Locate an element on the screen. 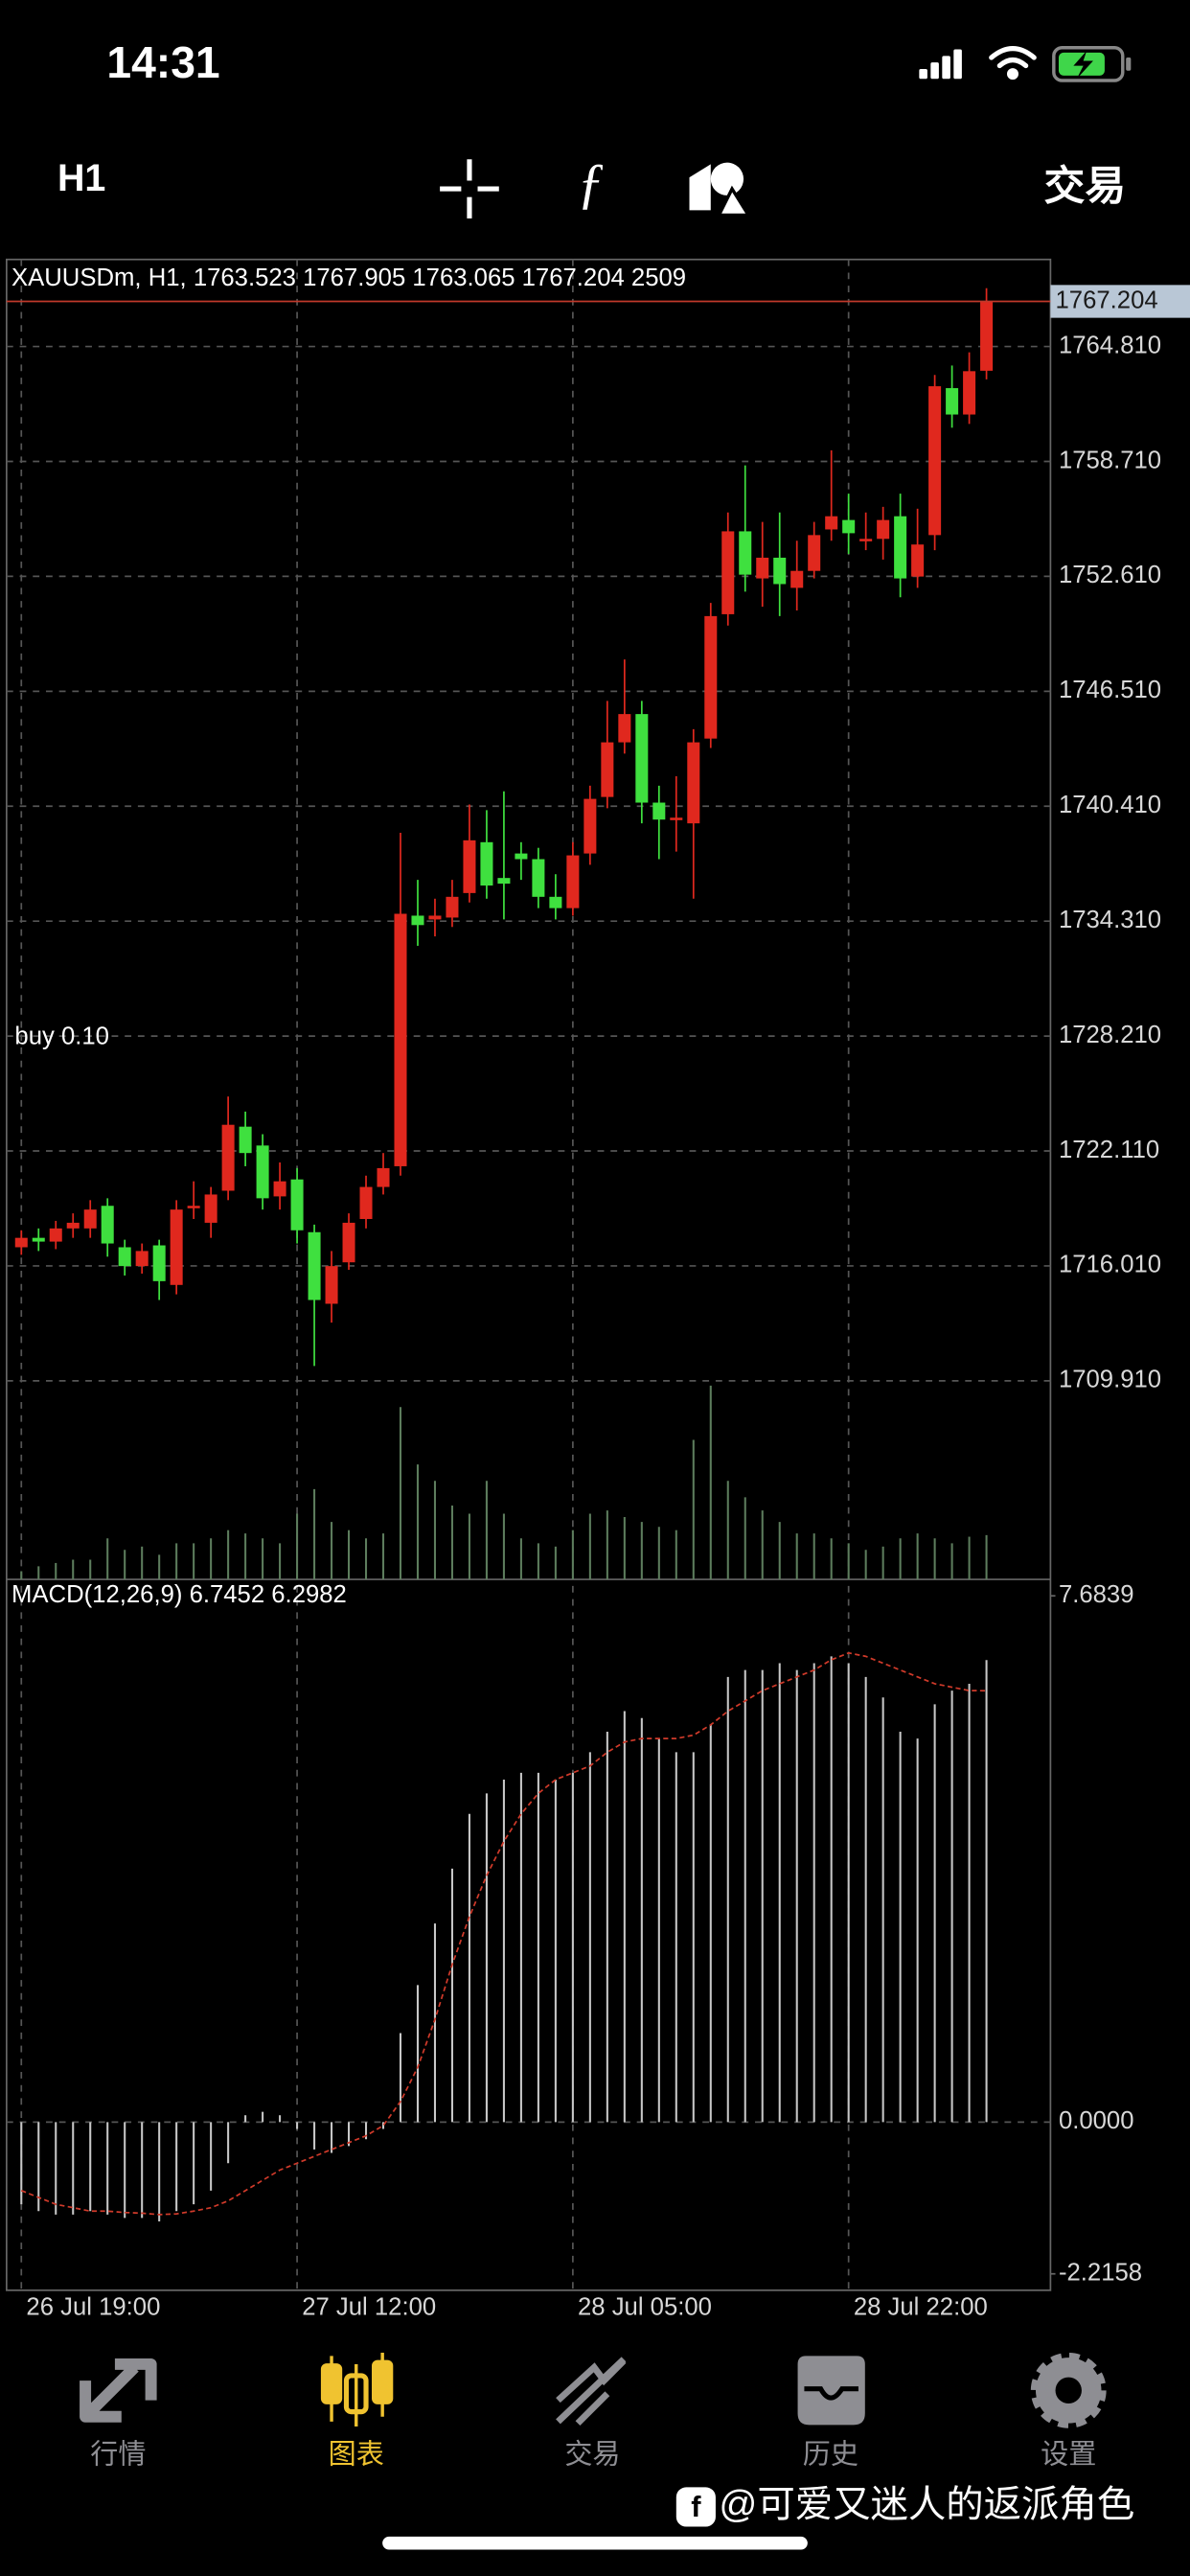 The width and height of the screenshot is (1190, 2576). tab-labels: 行情 图表 交易 历史 设置 is located at coordinates (593, 2455).